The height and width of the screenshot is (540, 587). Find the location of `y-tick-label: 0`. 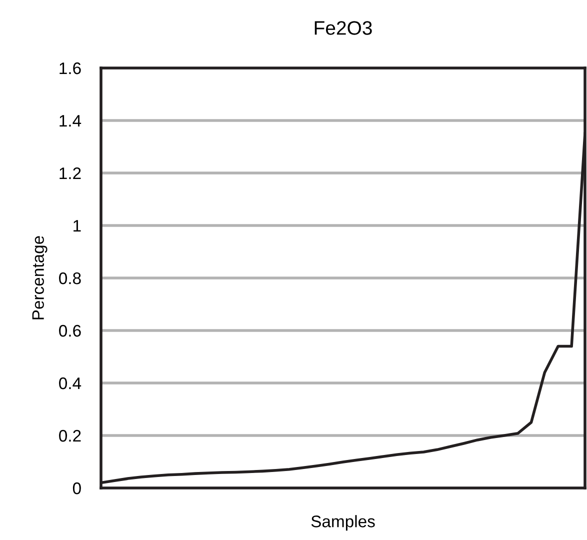

y-tick-label: 0 is located at coordinates (76, 488).